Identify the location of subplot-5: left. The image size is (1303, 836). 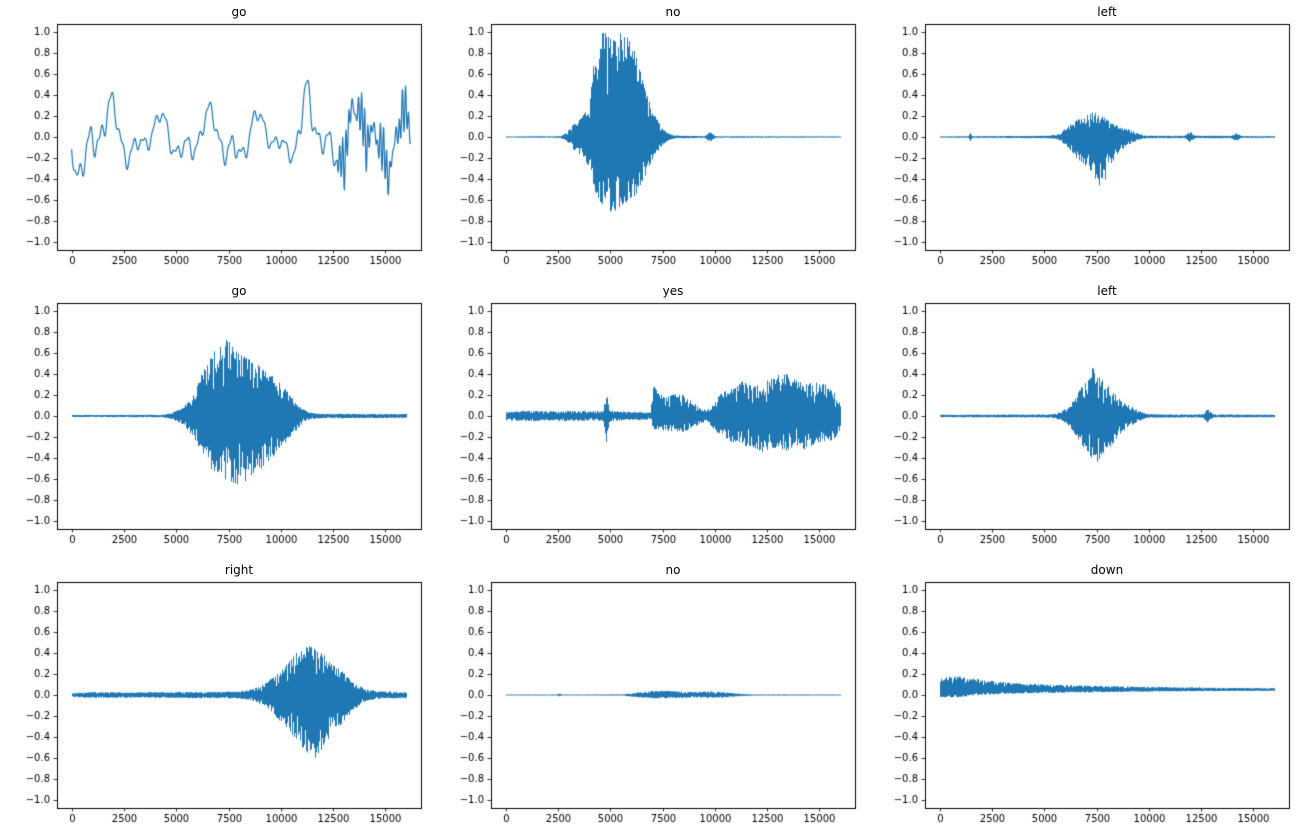
(1085, 418).